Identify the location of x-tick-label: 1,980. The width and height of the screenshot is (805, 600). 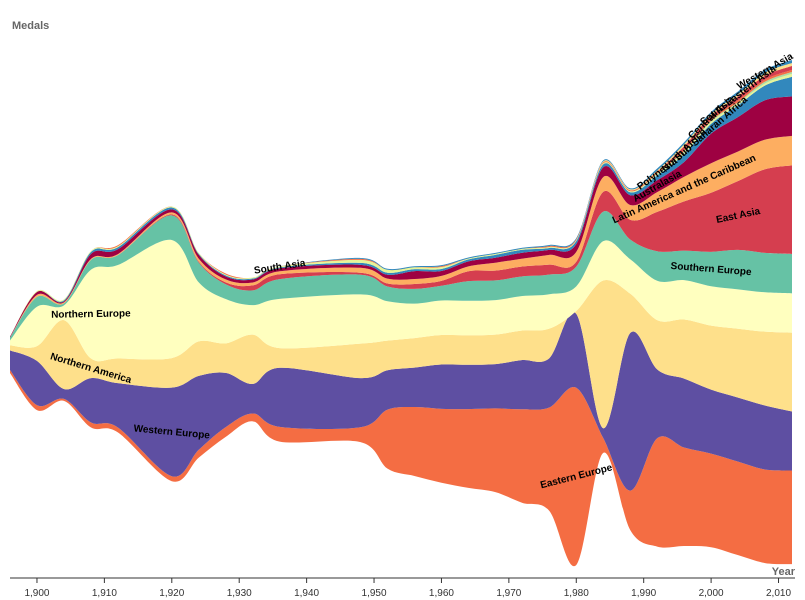
(576, 593).